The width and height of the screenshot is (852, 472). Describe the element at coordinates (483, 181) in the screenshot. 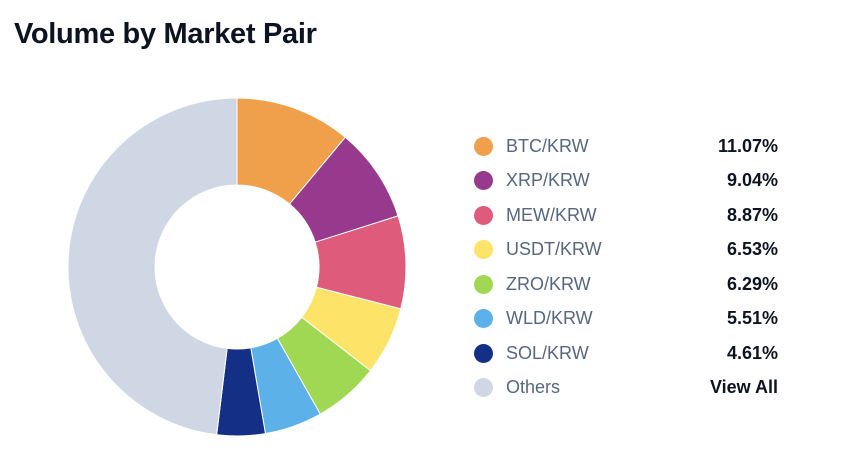

I see `legend-swatch-xrp-krw` at that location.